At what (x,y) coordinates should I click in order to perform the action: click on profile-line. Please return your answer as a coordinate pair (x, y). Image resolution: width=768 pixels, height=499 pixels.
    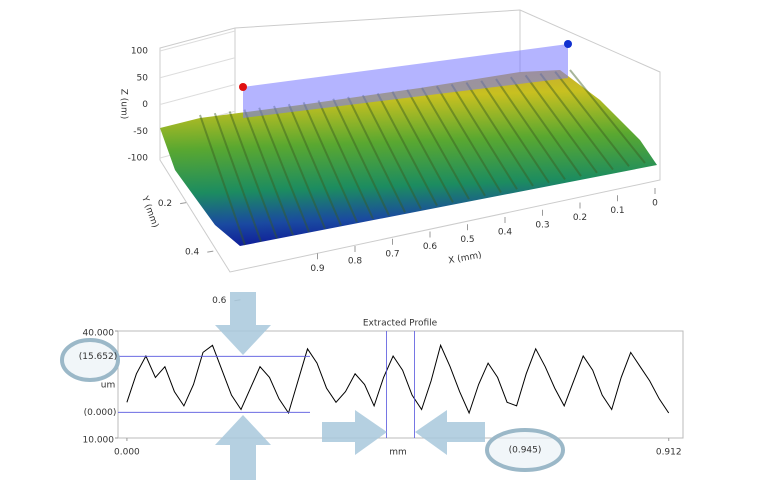
    Looking at the image, I should click on (398, 379).